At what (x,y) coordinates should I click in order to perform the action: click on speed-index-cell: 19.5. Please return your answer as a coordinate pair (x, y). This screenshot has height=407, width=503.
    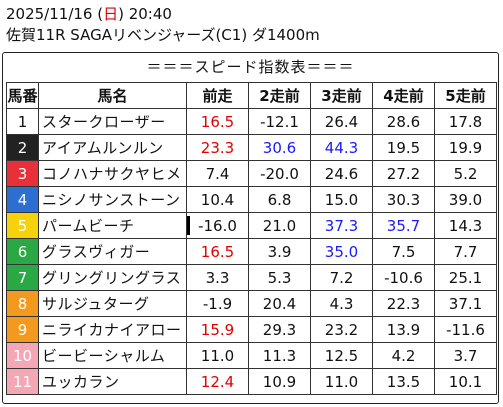
    Looking at the image, I should click on (403, 147).